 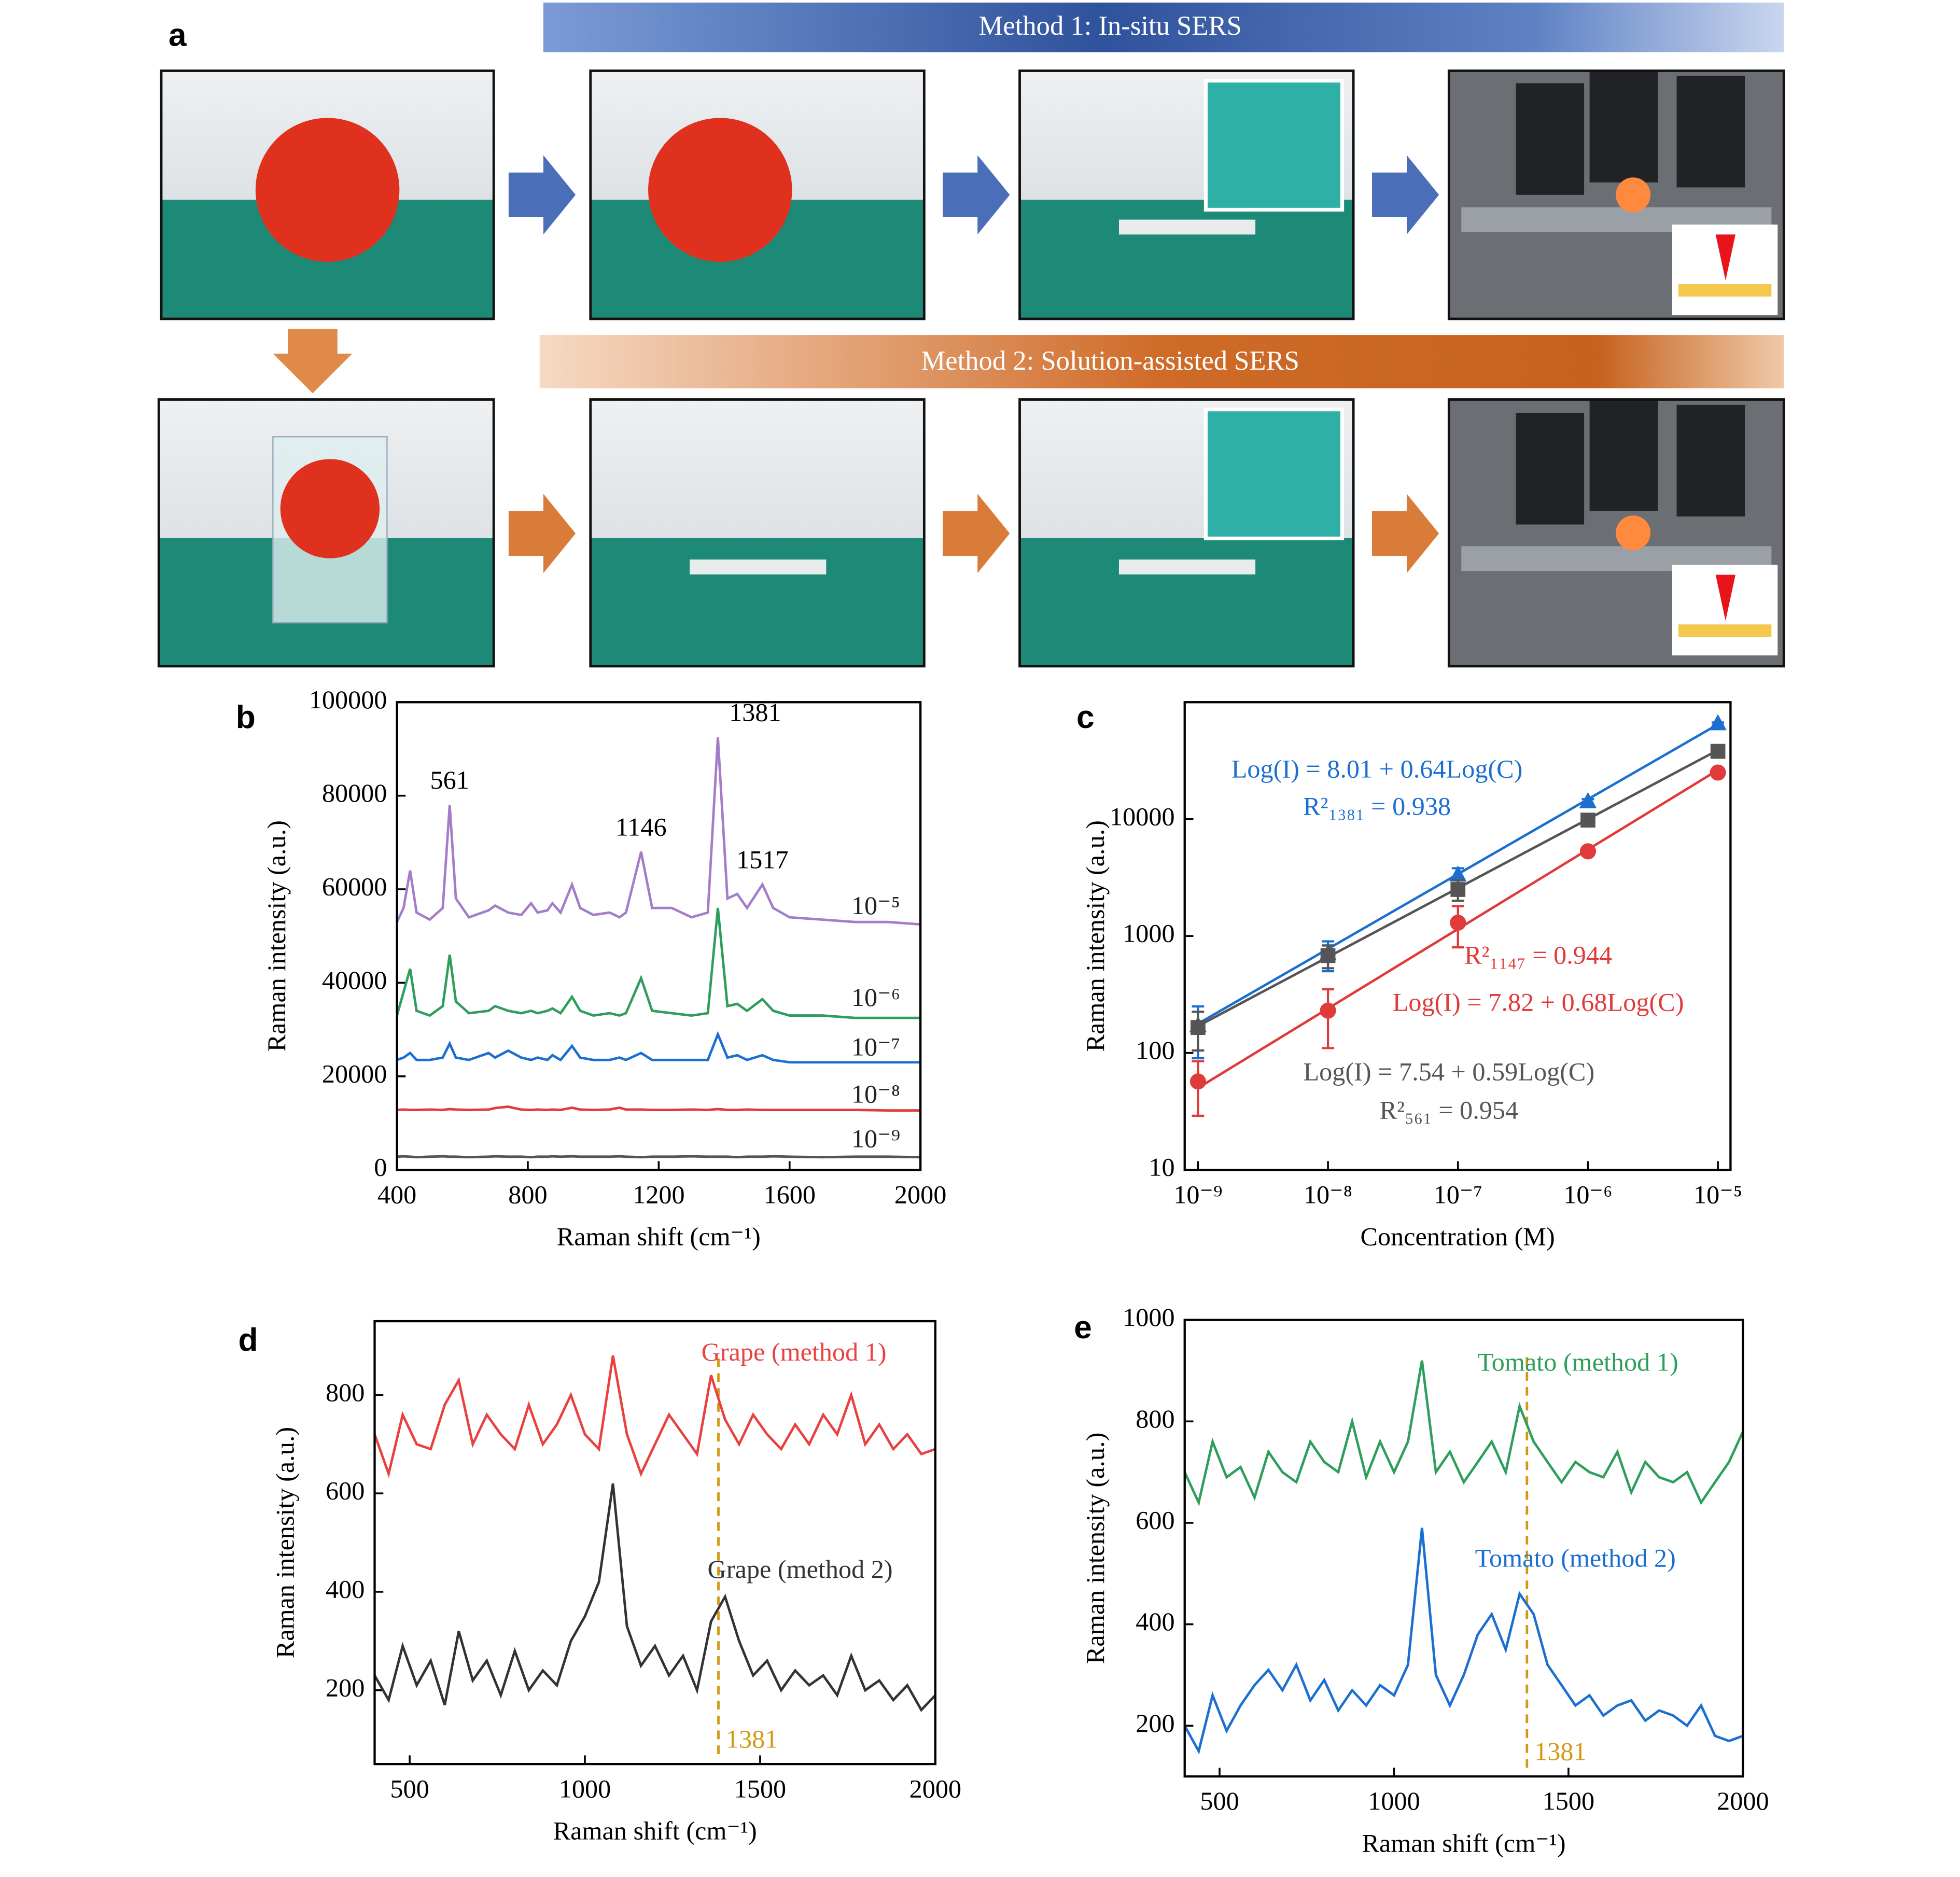 What do you see at coordinates (1155, 1049) in the screenshot?
I see `y-tick-label: 100` at bounding box center [1155, 1049].